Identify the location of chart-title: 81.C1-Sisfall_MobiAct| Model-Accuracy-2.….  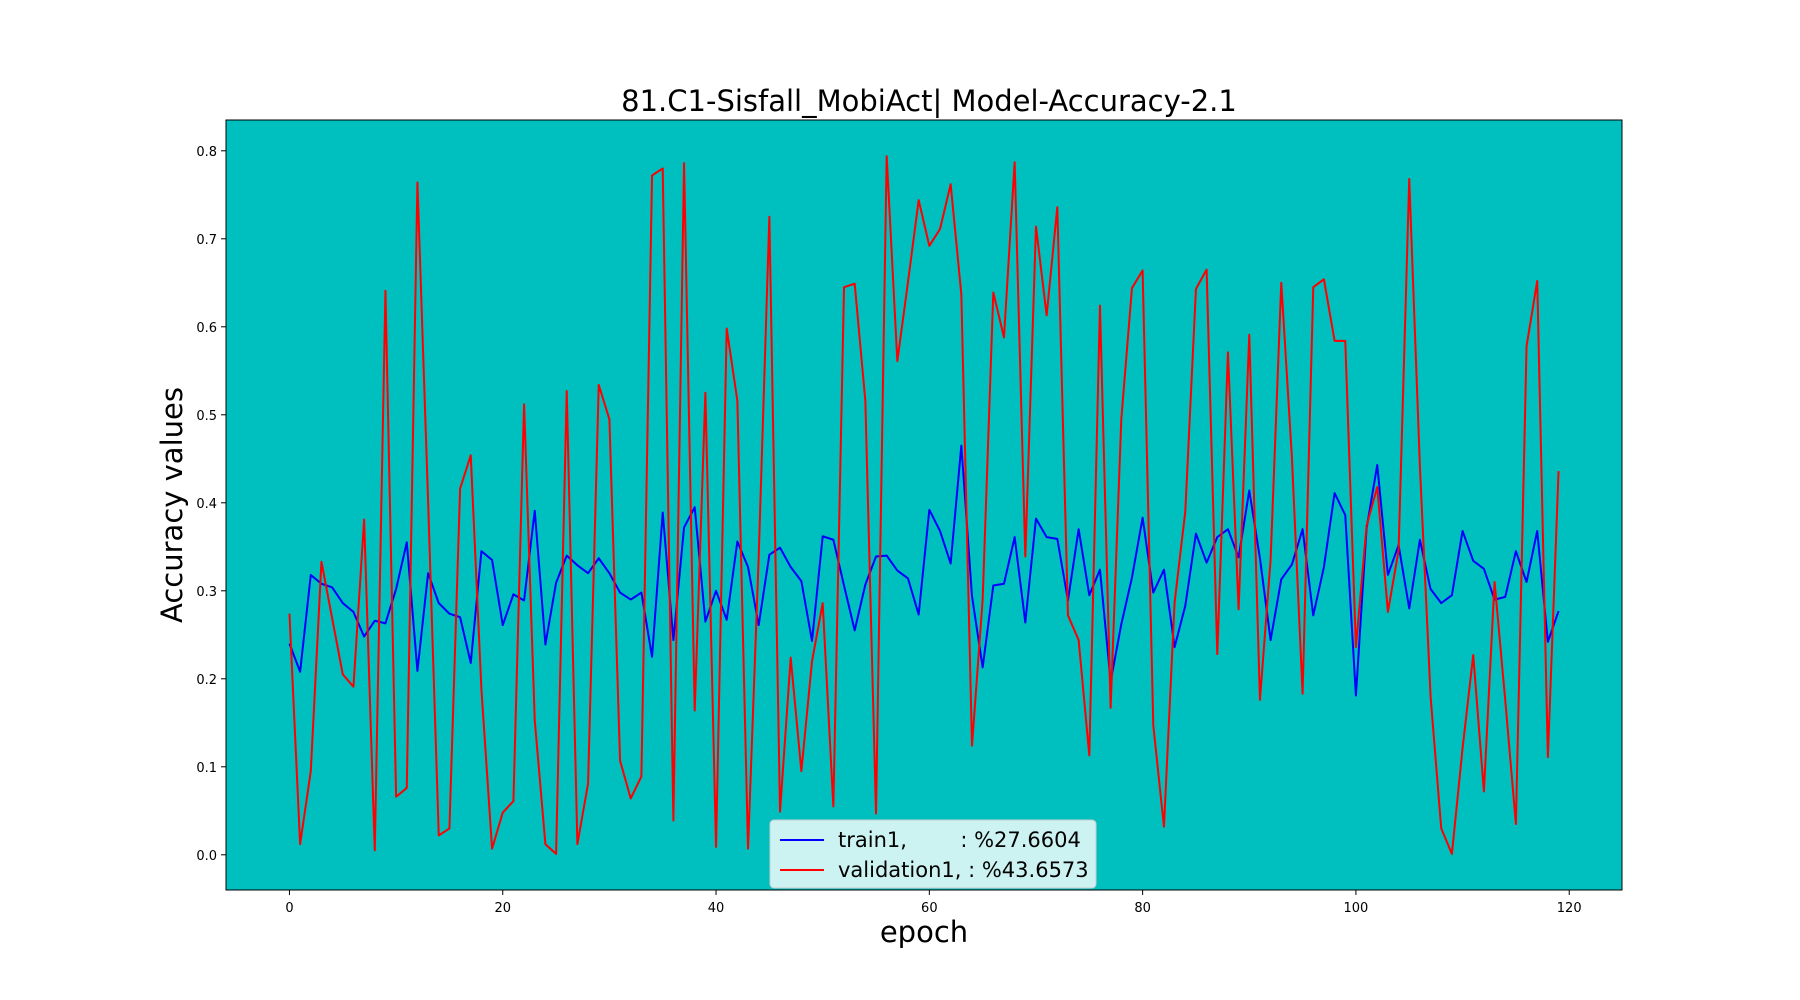
(929, 101).